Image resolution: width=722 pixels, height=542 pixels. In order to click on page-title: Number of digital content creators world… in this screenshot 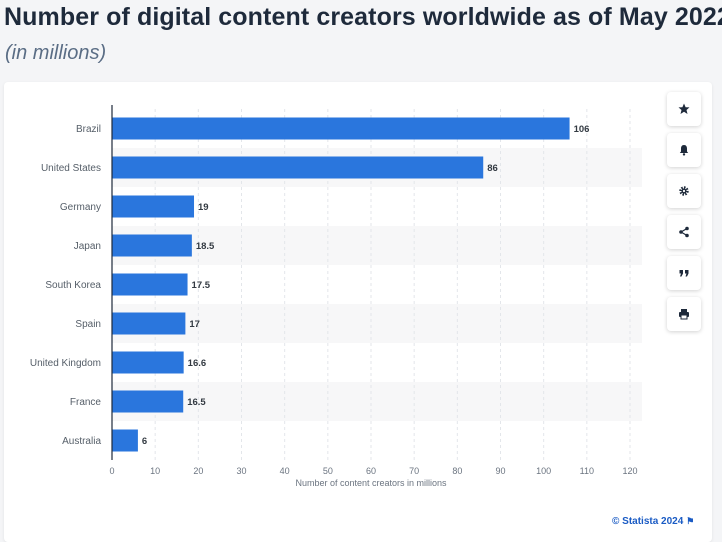, I will do `click(363, 17)`.